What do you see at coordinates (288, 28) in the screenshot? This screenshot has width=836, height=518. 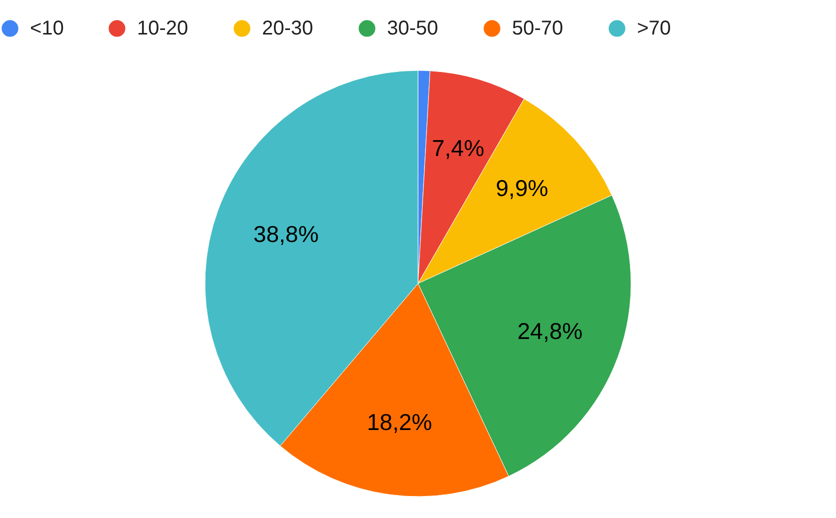 I see `legend-label: 20-30` at bounding box center [288, 28].